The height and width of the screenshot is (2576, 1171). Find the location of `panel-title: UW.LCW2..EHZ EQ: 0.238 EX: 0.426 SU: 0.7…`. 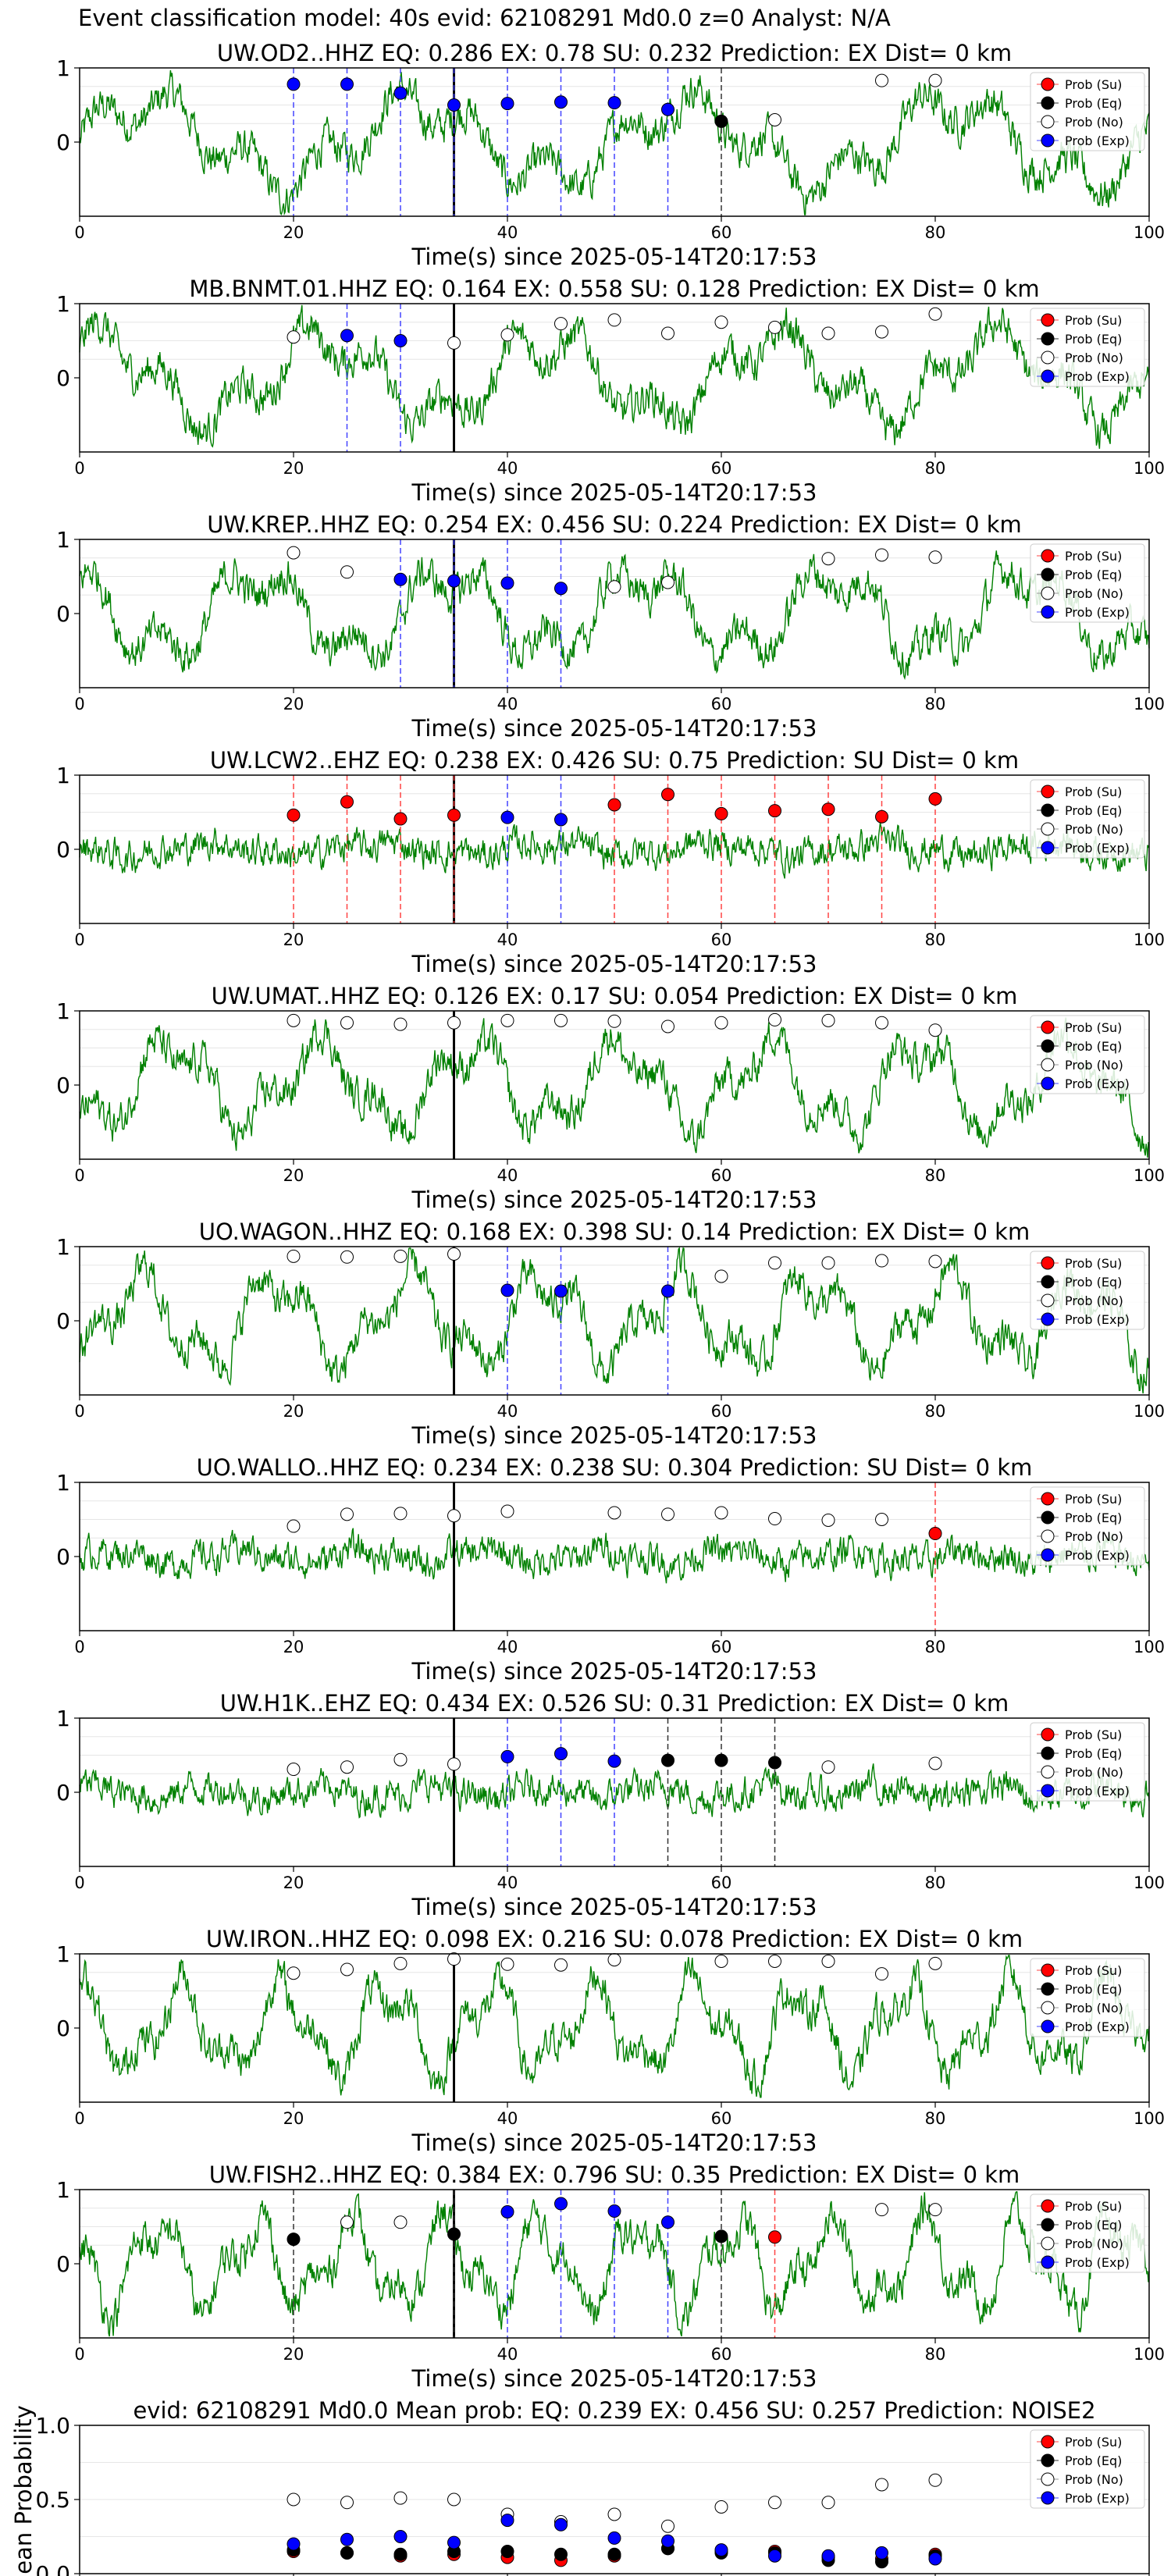

panel-title: UW.LCW2..EHZ EQ: 0.238 EX: 0.426 SU: 0.7… is located at coordinates (614, 760).